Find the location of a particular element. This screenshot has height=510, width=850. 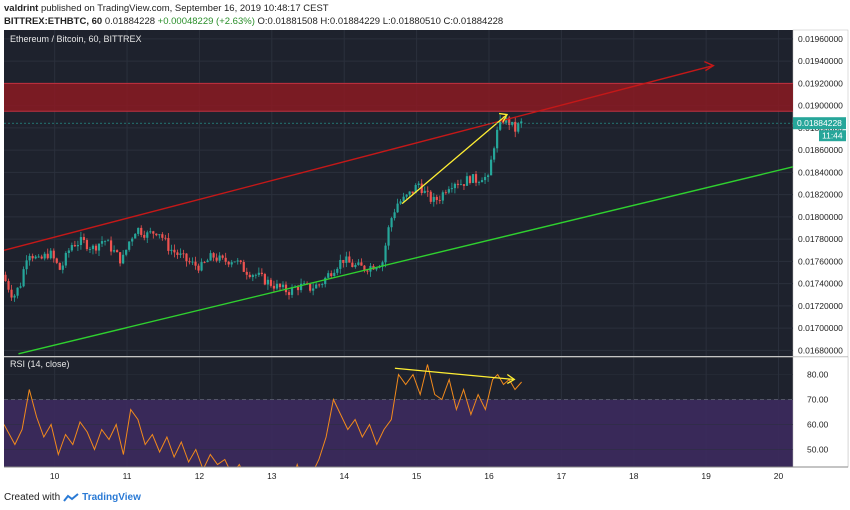

author-name: valdrint is located at coordinates (21, 8).